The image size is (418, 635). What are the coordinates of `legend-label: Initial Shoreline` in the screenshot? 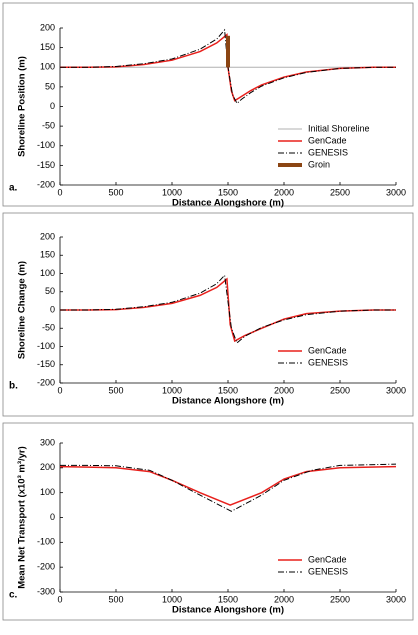 It's located at (339, 128).